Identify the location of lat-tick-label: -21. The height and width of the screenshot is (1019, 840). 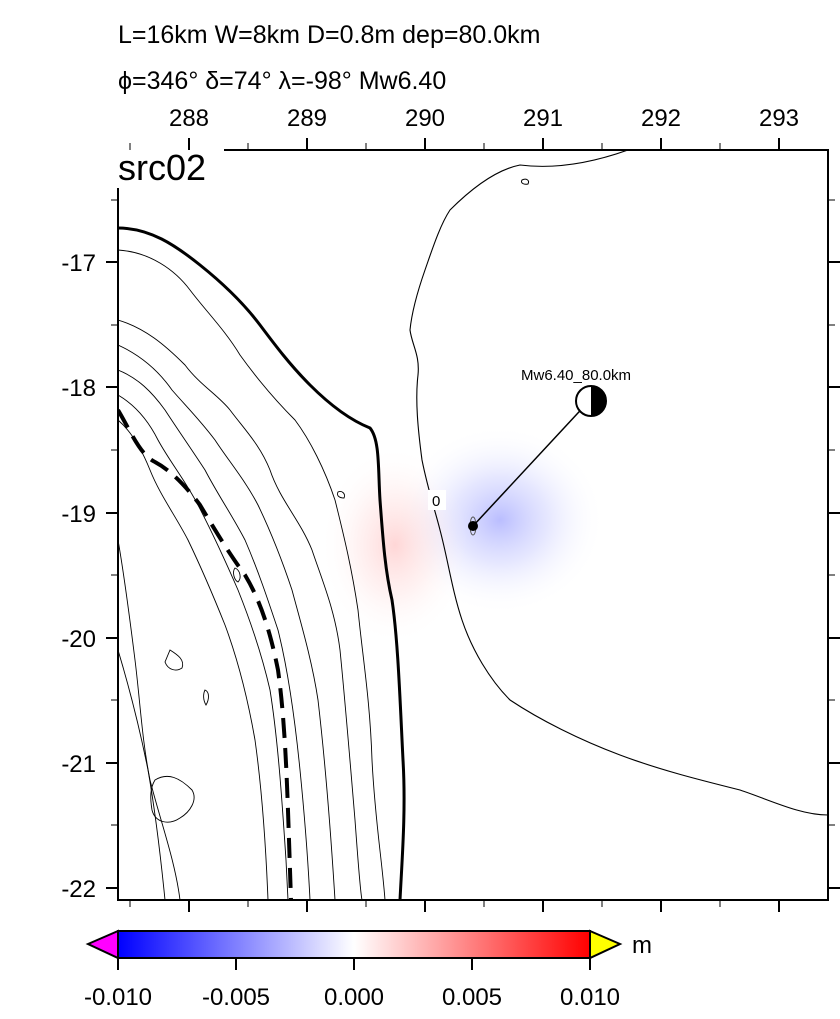
(78, 764).